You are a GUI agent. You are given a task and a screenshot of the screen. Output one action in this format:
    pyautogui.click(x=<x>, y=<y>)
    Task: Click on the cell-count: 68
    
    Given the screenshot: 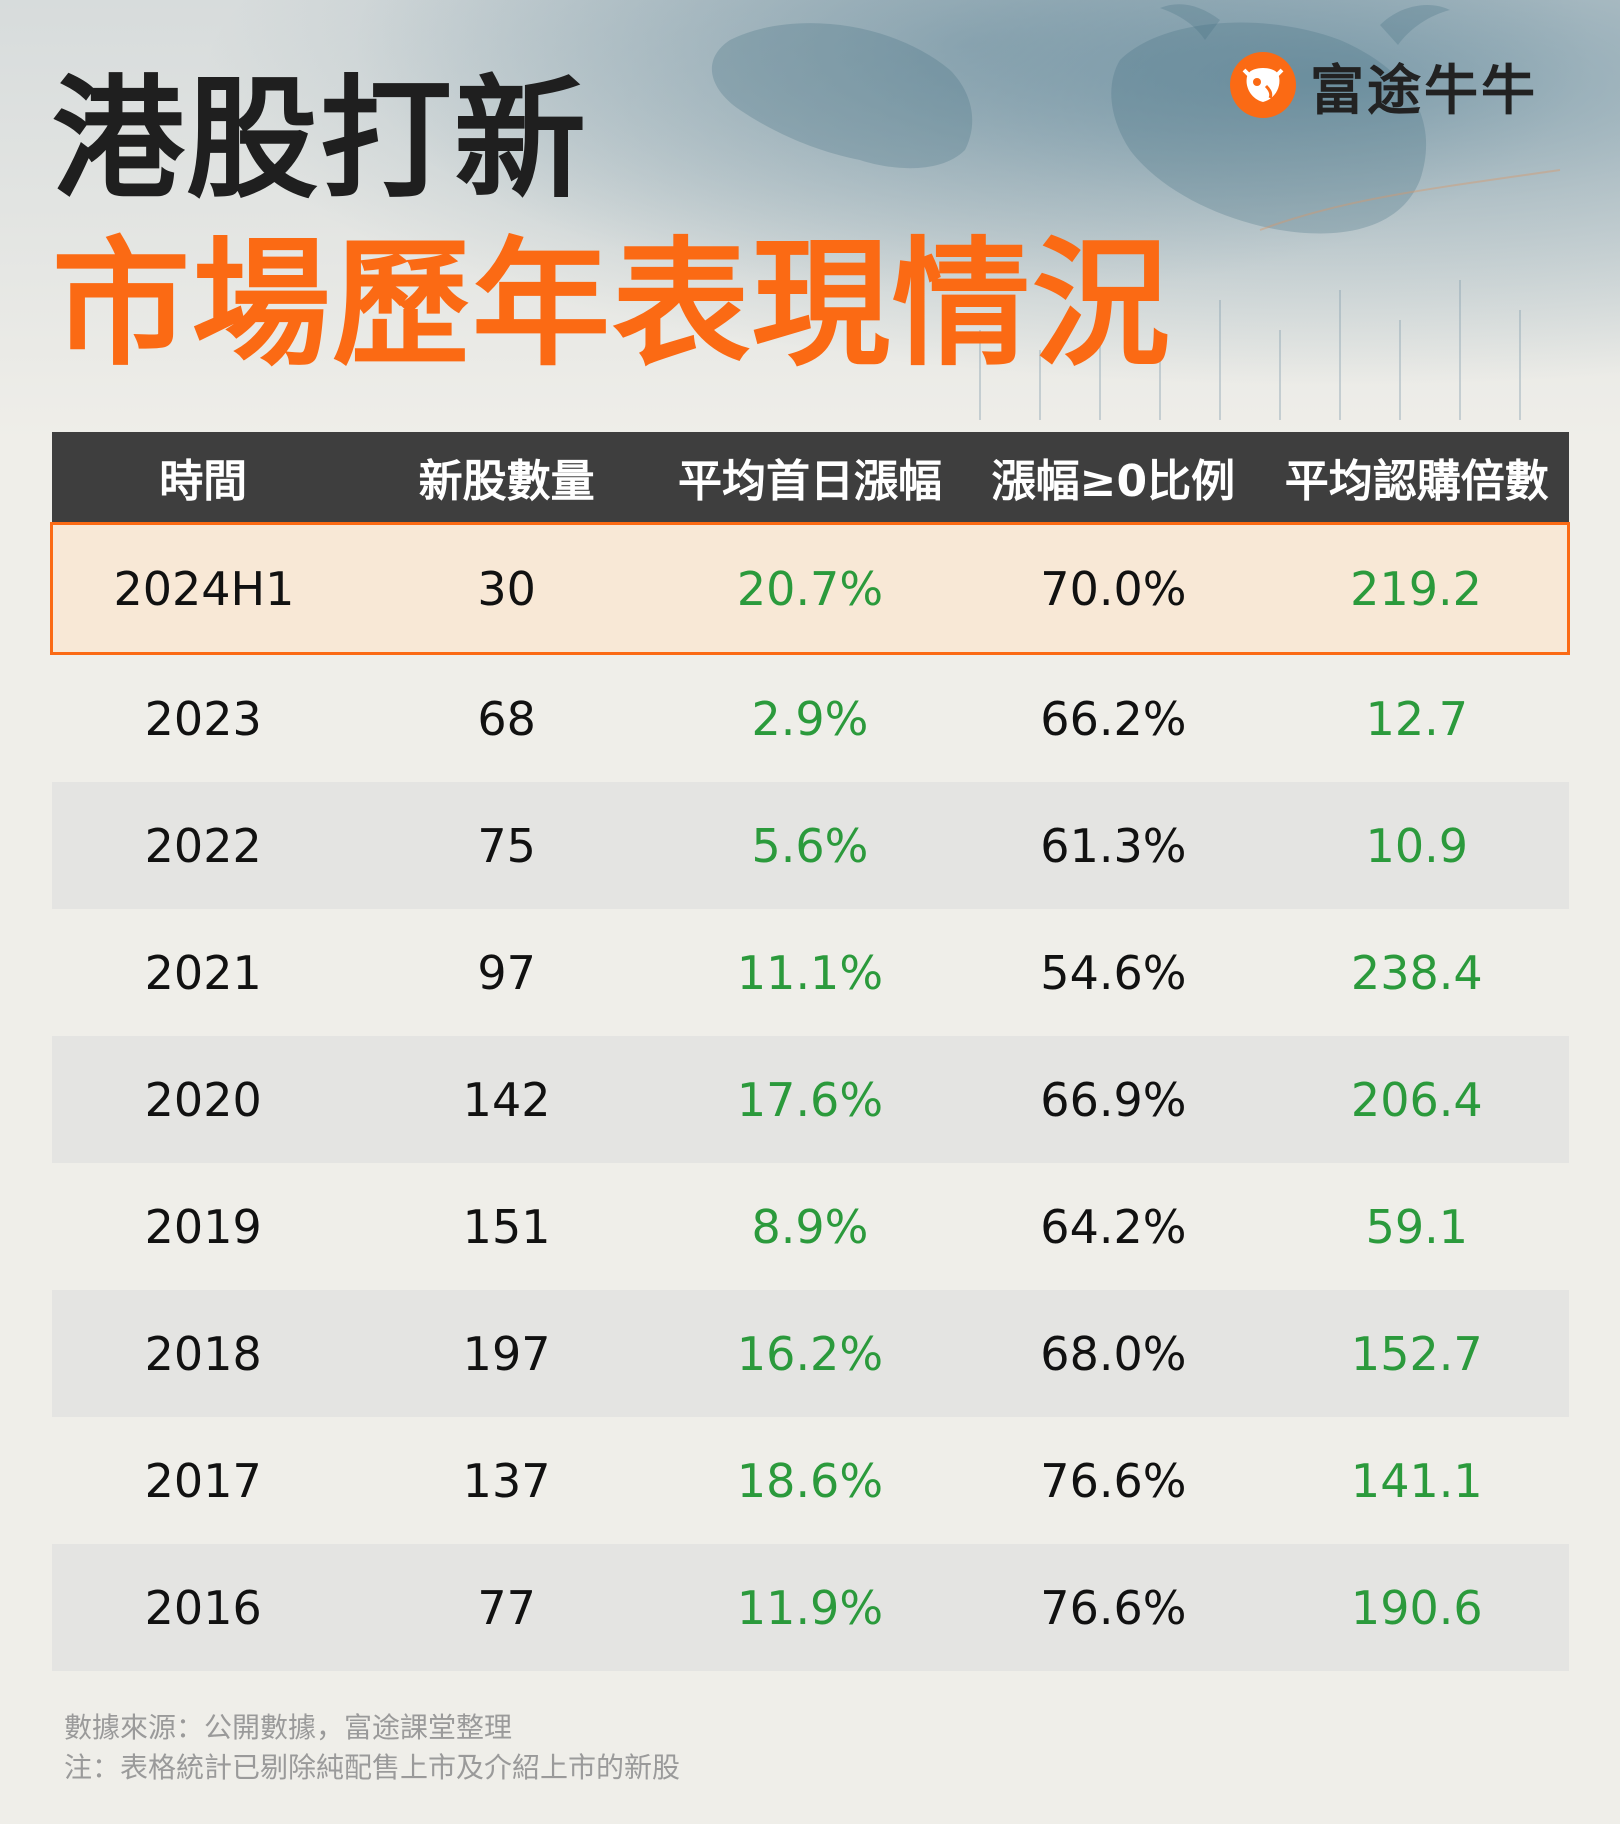 What is the action you would take?
    pyautogui.click(x=506, y=718)
    